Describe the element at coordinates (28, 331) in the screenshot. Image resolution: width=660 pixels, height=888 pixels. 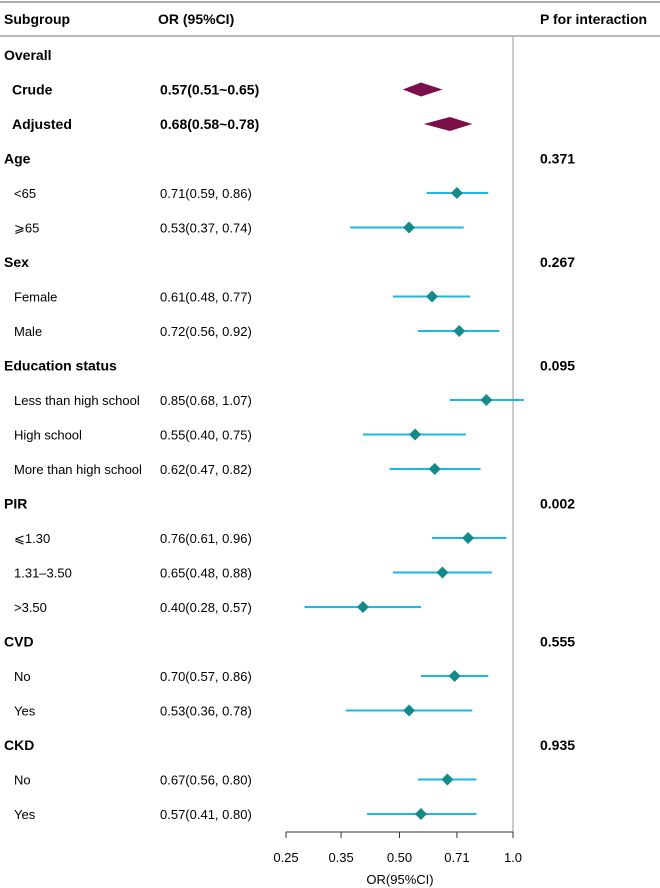
I see `subgroup-label: Male` at that location.